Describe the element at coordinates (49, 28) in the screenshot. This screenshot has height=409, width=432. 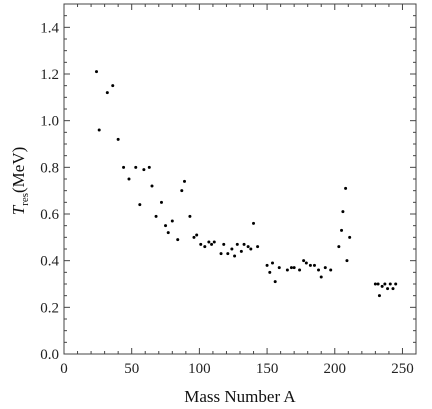
I see `y-tick-label: 1.4` at that location.